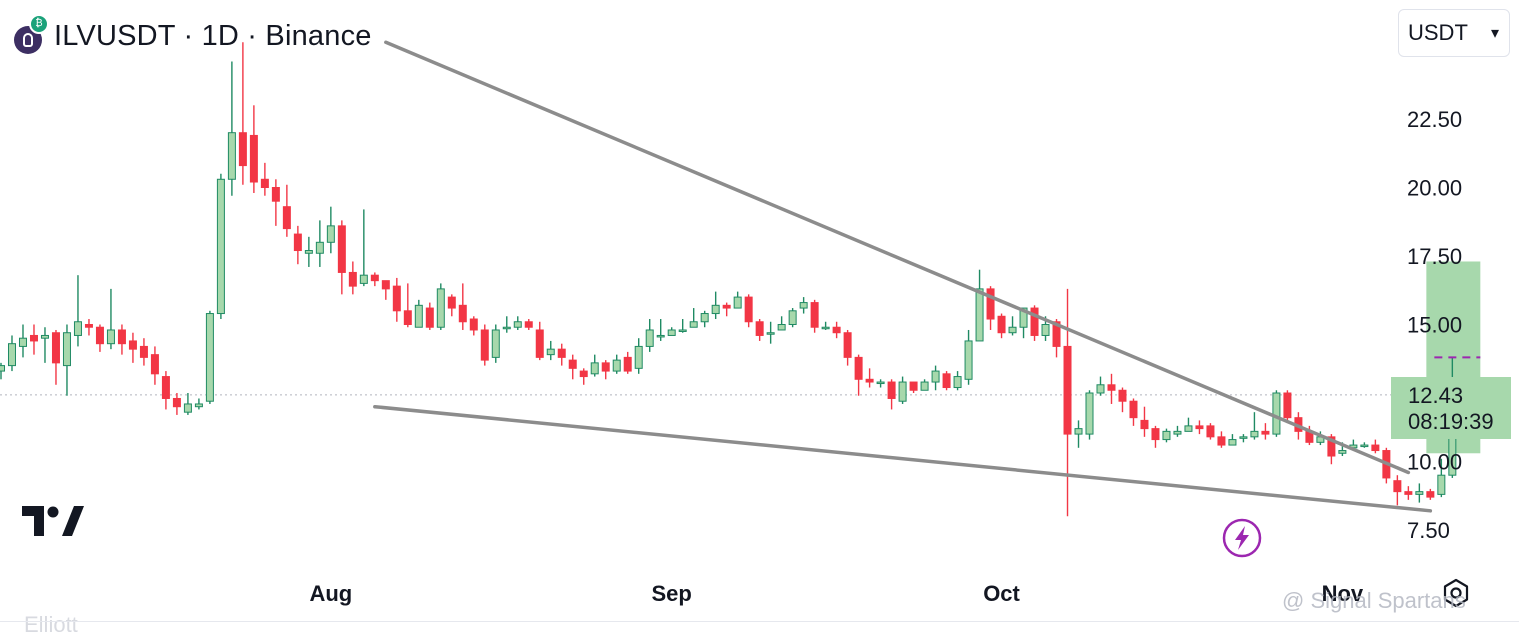 The image size is (1519, 638). I want to click on chart-title: ILVUSDT · 1D · Binance, so click(213, 35).